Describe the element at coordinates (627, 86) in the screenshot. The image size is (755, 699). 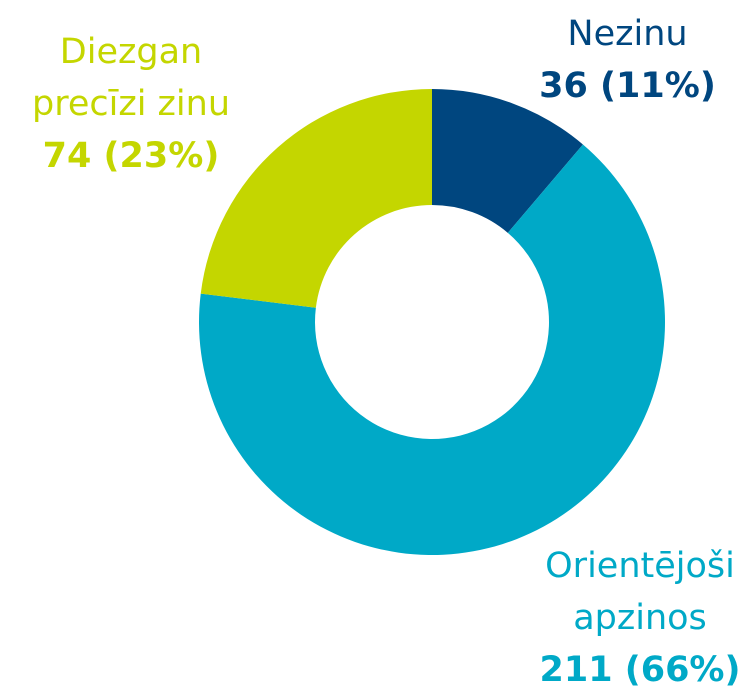
I see `value-label: 36 (11%)` at that location.